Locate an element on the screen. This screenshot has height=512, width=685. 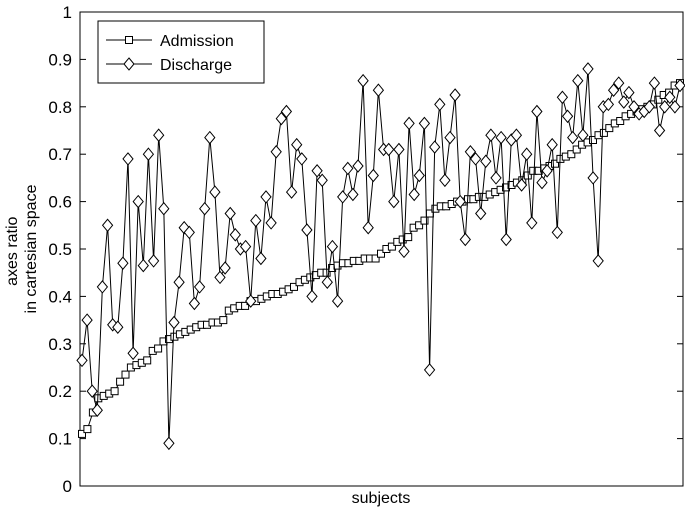
legend-marker-square-icon is located at coordinates (129, 40).